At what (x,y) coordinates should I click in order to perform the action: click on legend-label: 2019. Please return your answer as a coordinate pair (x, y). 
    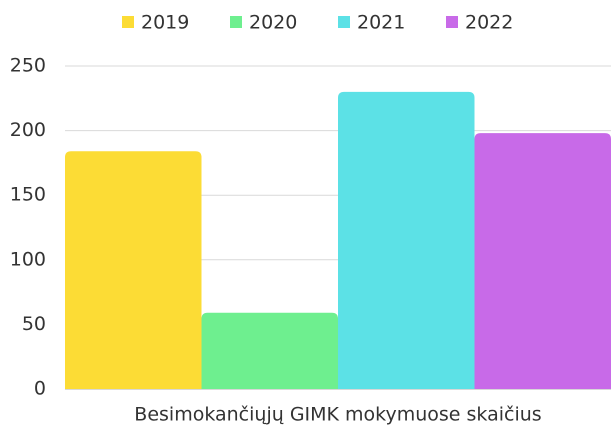
    Looking at the image, I should click on (165, 23).